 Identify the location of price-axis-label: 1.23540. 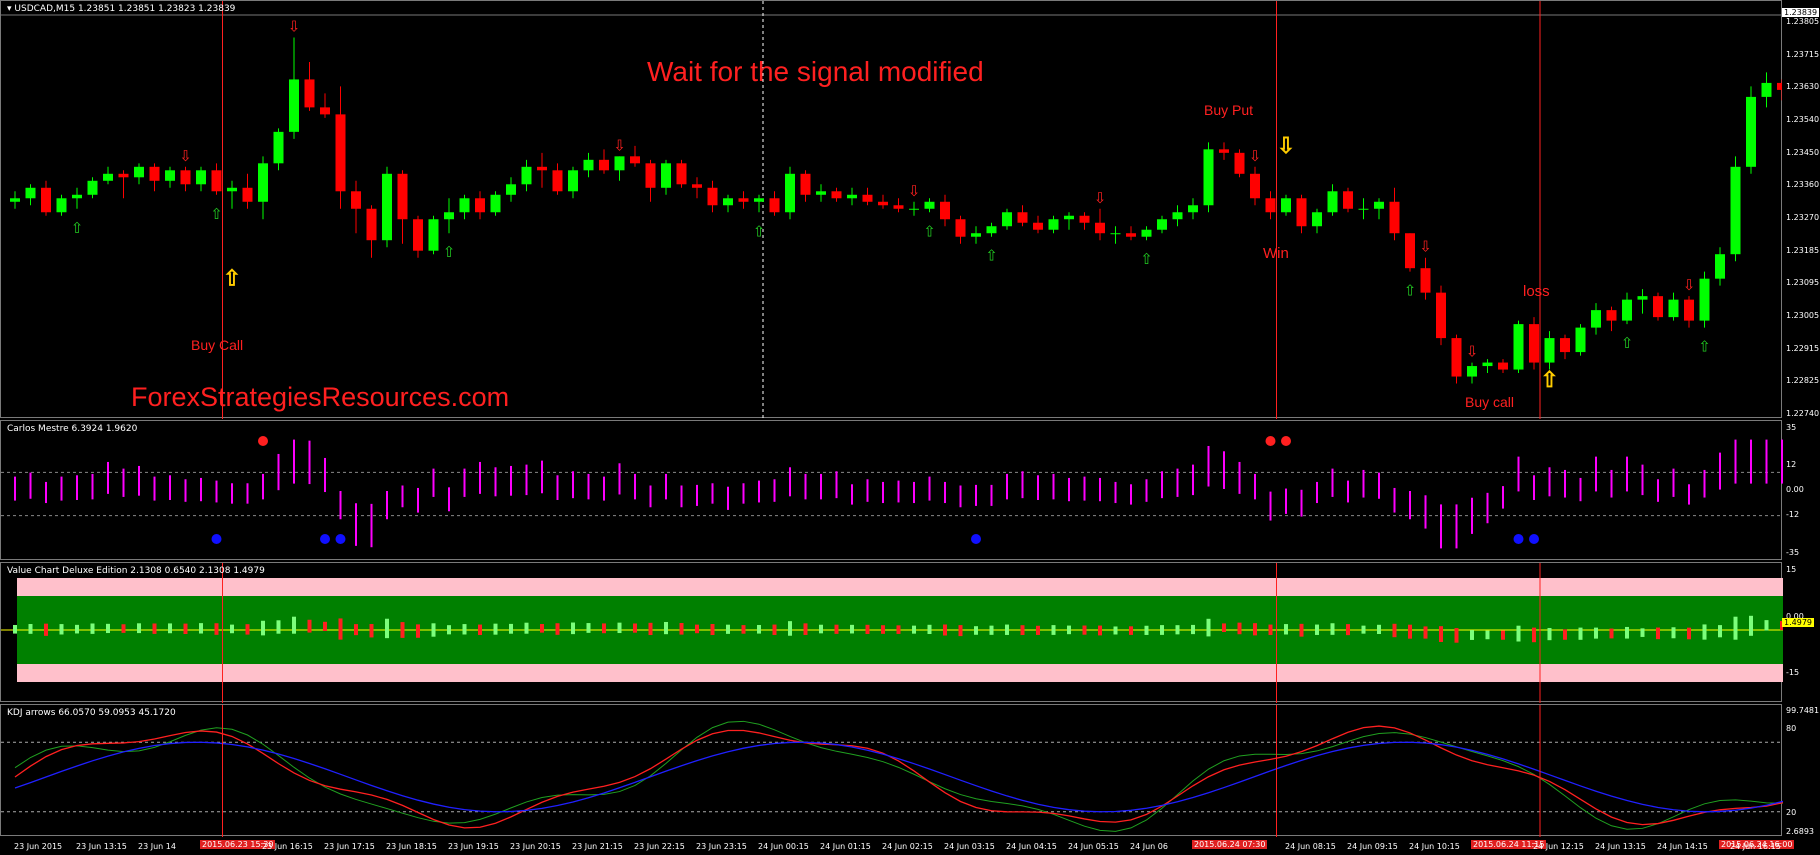
(1803, 119).